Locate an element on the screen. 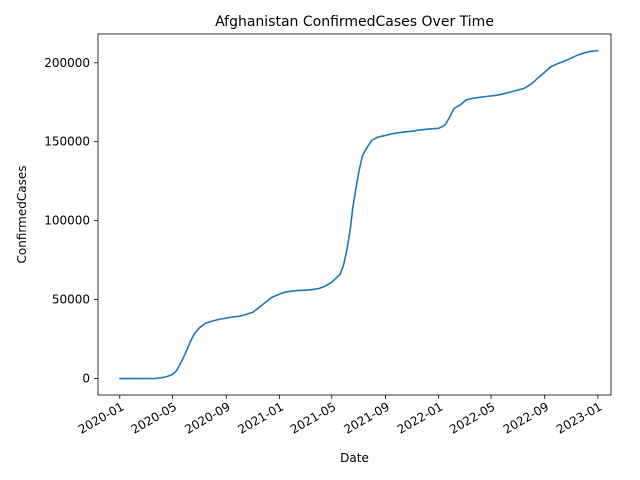  chart-title: Afghanistan ConfirmedCases Over Time is located at coordinates (354, 22).